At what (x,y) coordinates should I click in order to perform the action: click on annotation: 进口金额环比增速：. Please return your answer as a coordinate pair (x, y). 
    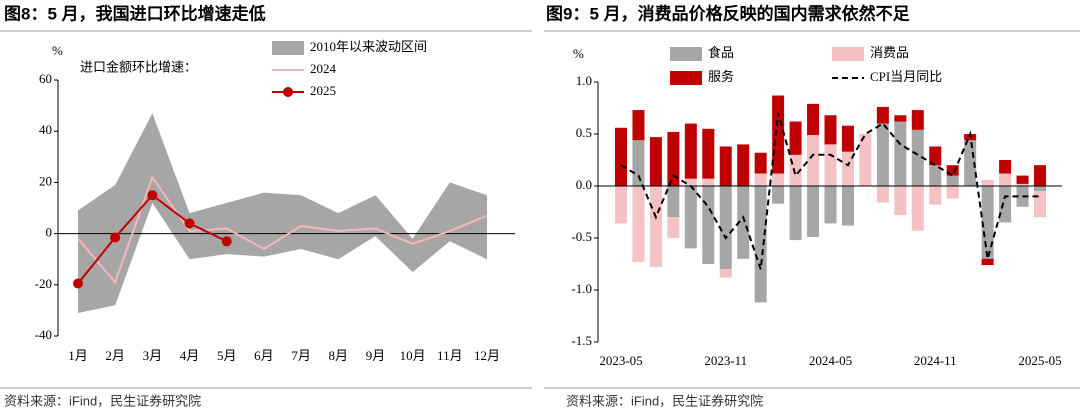
    Looking at the image, I should click on (138, 66).